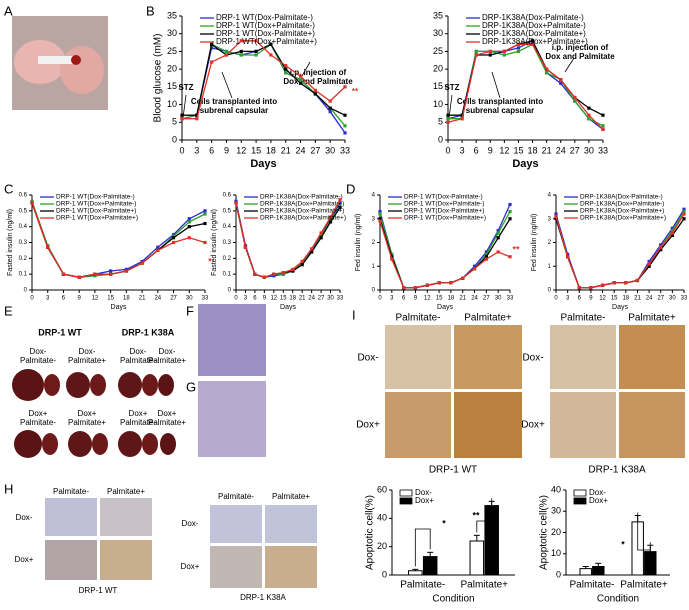 Image resolution: width=689 pixels, height=610 pixels. Describe the element at coordinates (232, 419) in the screenshot. I see `photo-histology` at that location.